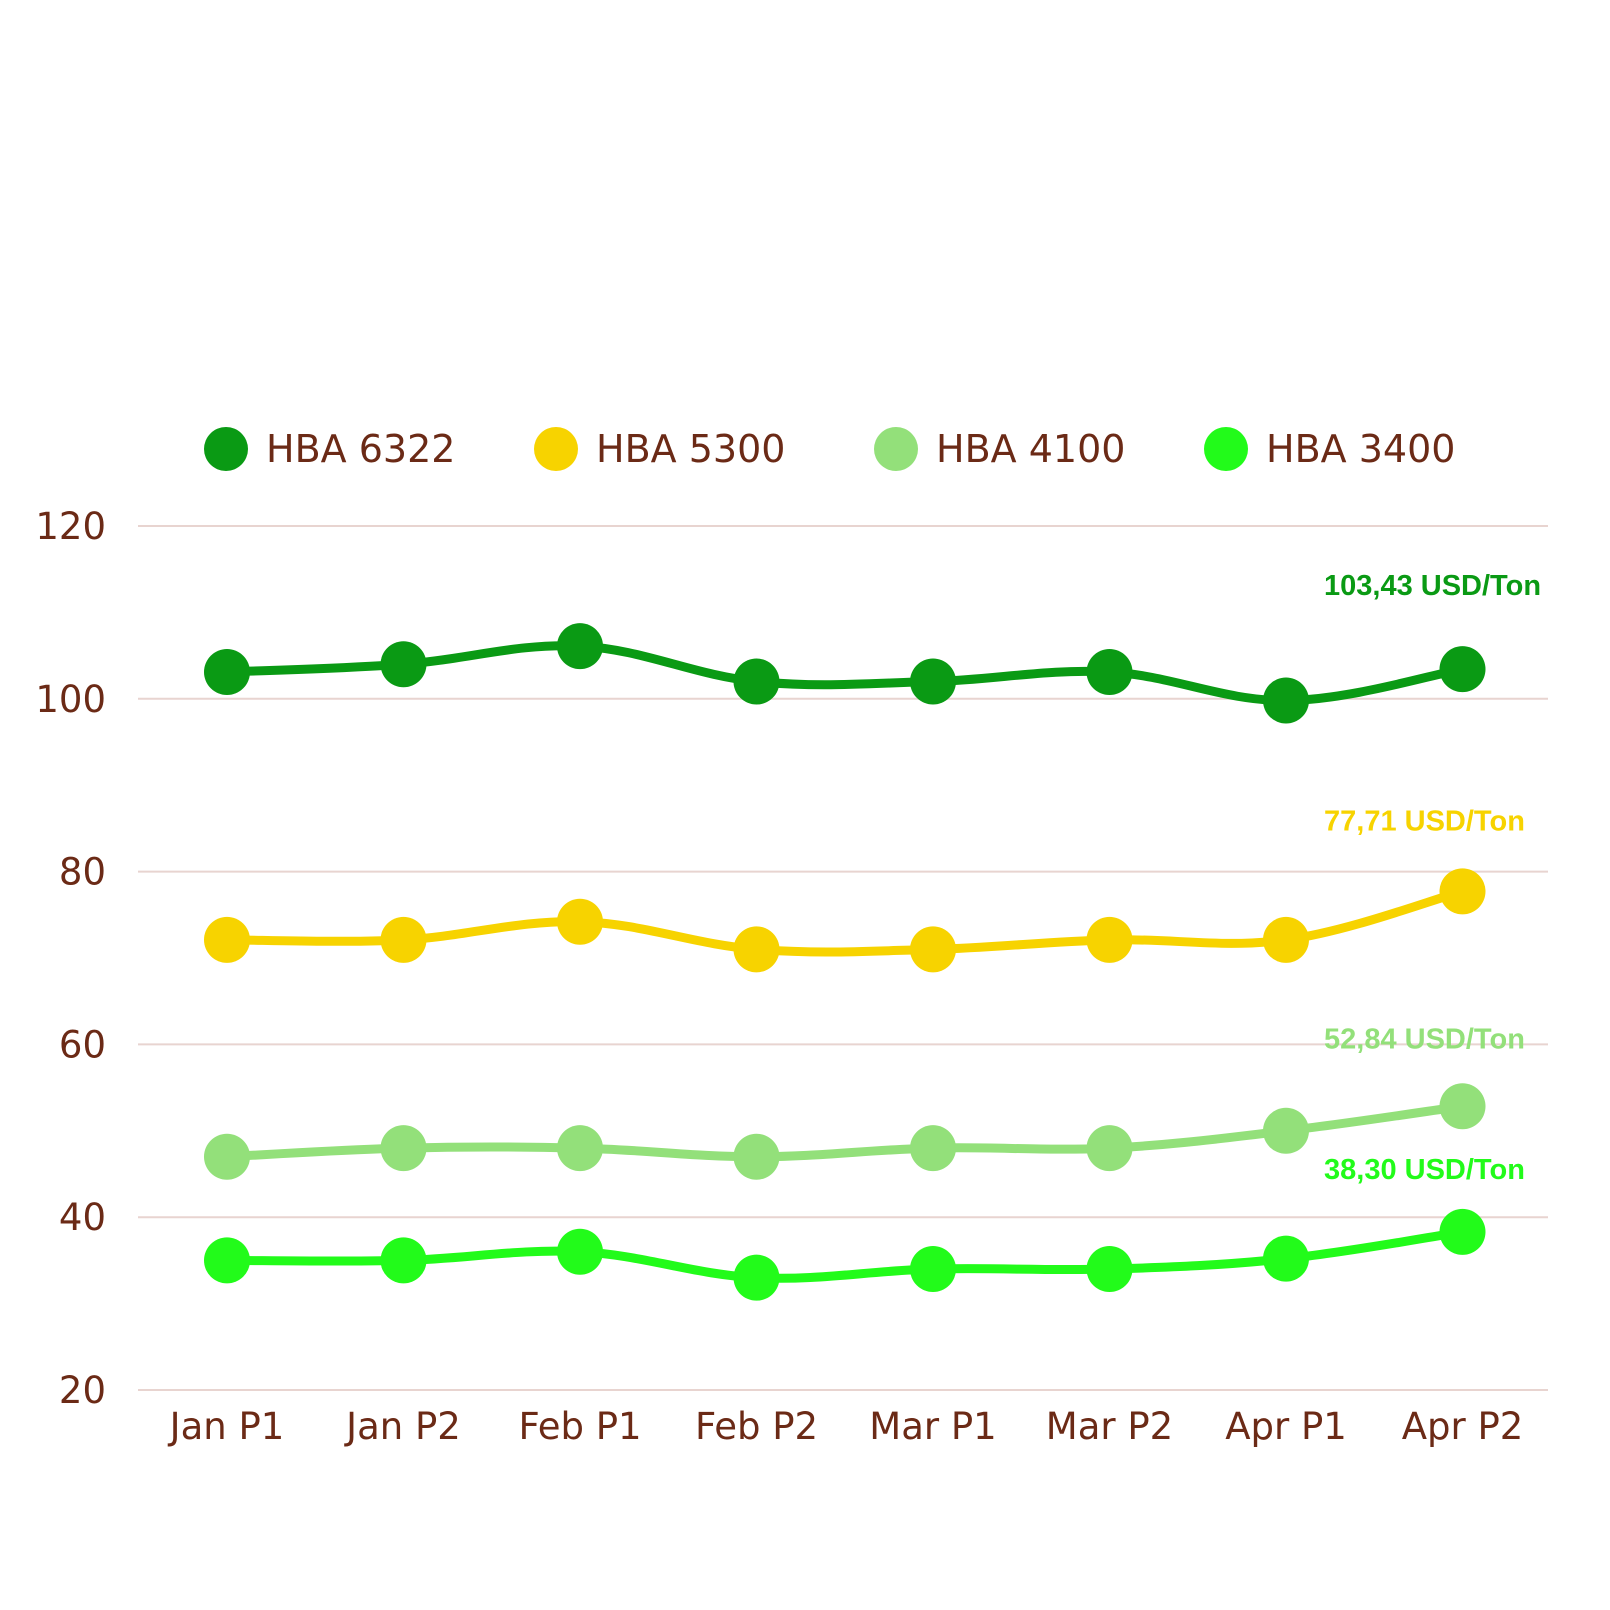 The height and width of the screenshot is (1610, 1610). I want to click on y-tick-label: 100, so click(70, 699).